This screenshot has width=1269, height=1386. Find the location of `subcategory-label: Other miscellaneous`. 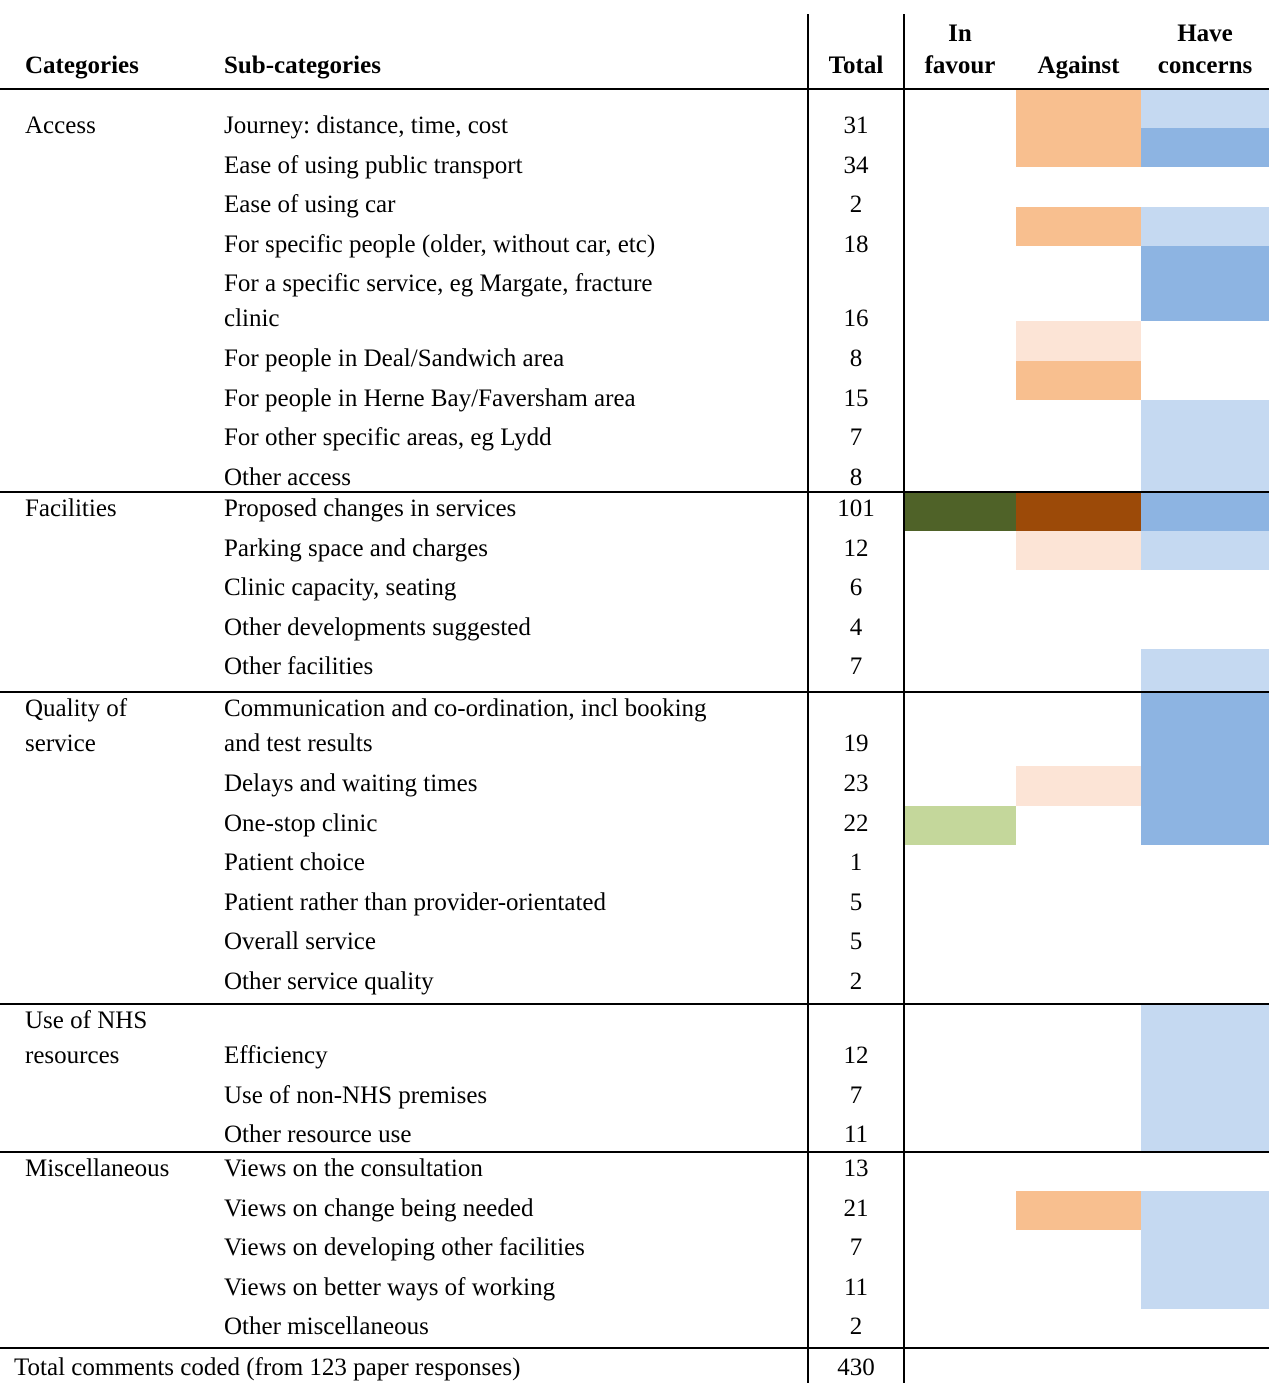

subcategory-label: Other miscellaneous is located at coordinates (326, 1326).